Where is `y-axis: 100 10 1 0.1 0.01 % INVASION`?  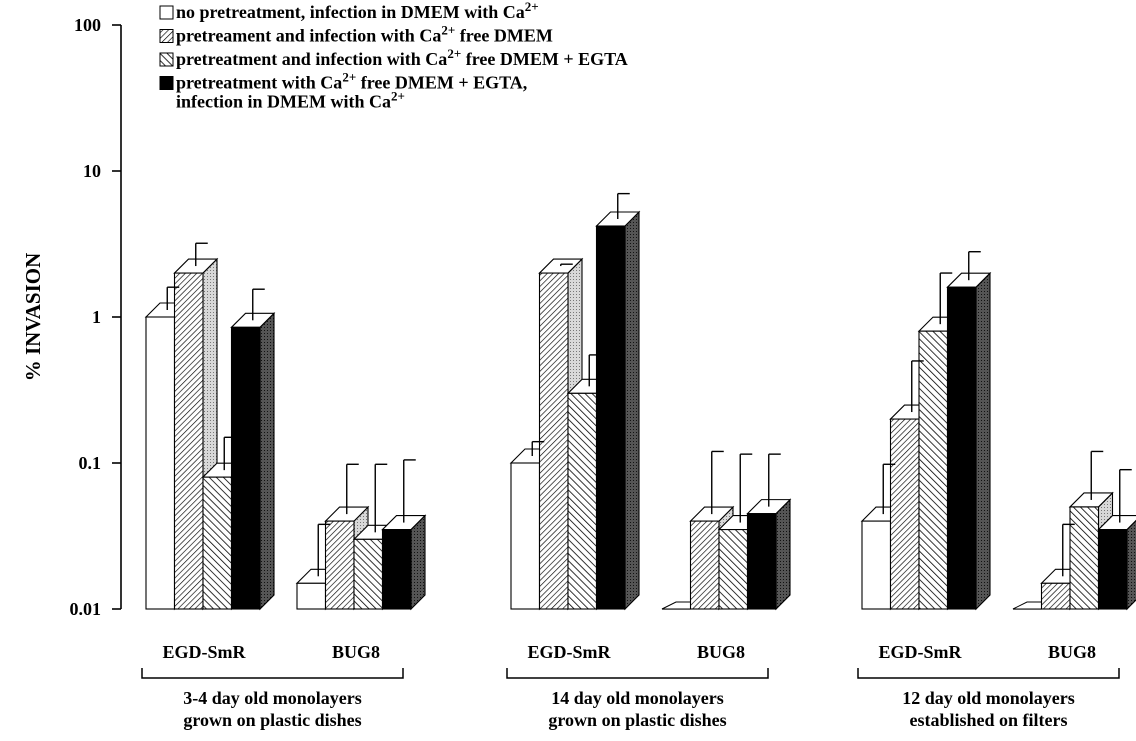 y-axis: 100 10 1 0.1 0.01 % INVASION is located at coordinates (71, 317).